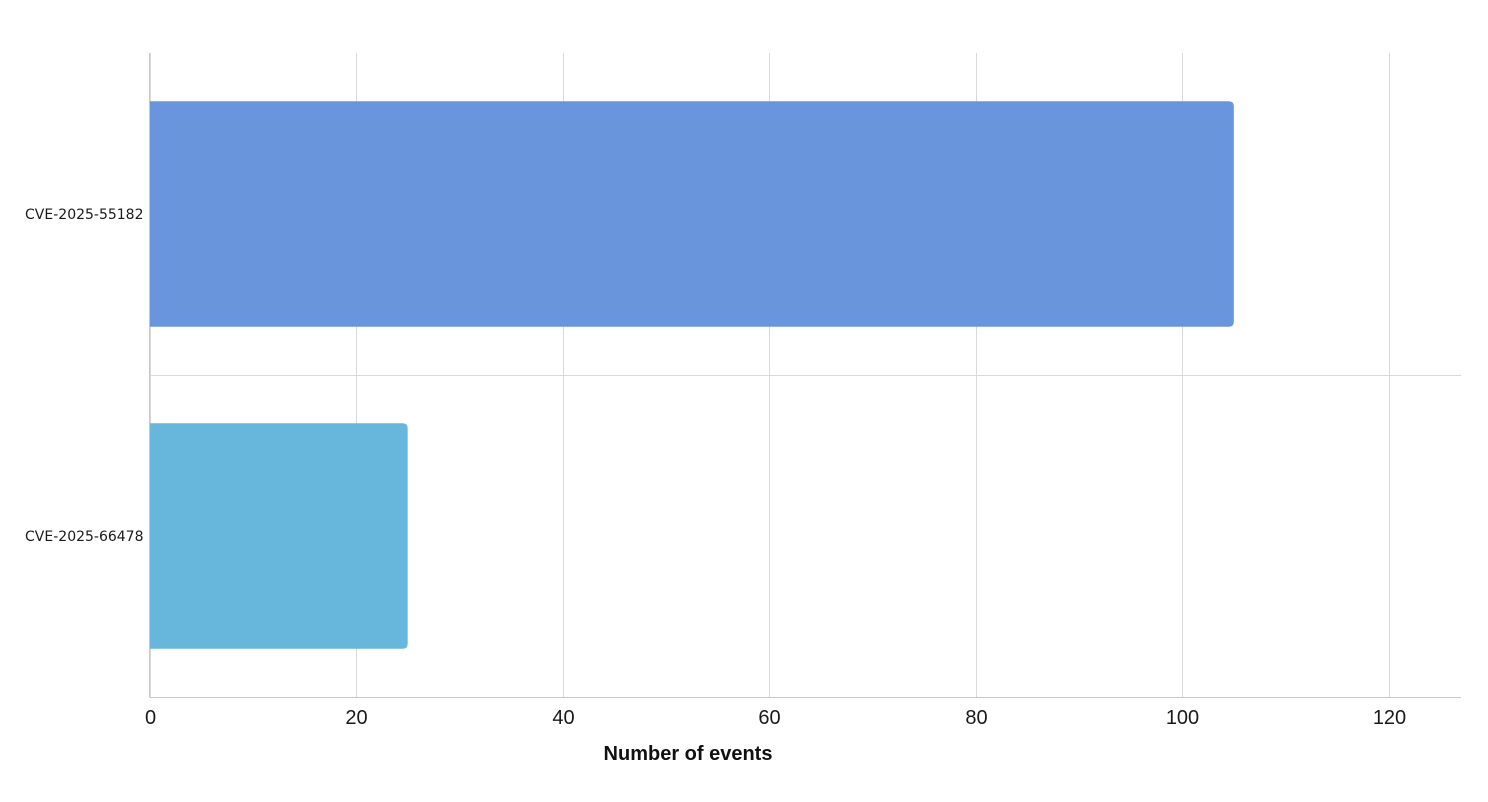 The width and height of the screenshot is (1488, 802). Describe the element at coordinates (688, 754) in the screenshot. I see `x-axis-title: Number of events` at that location.